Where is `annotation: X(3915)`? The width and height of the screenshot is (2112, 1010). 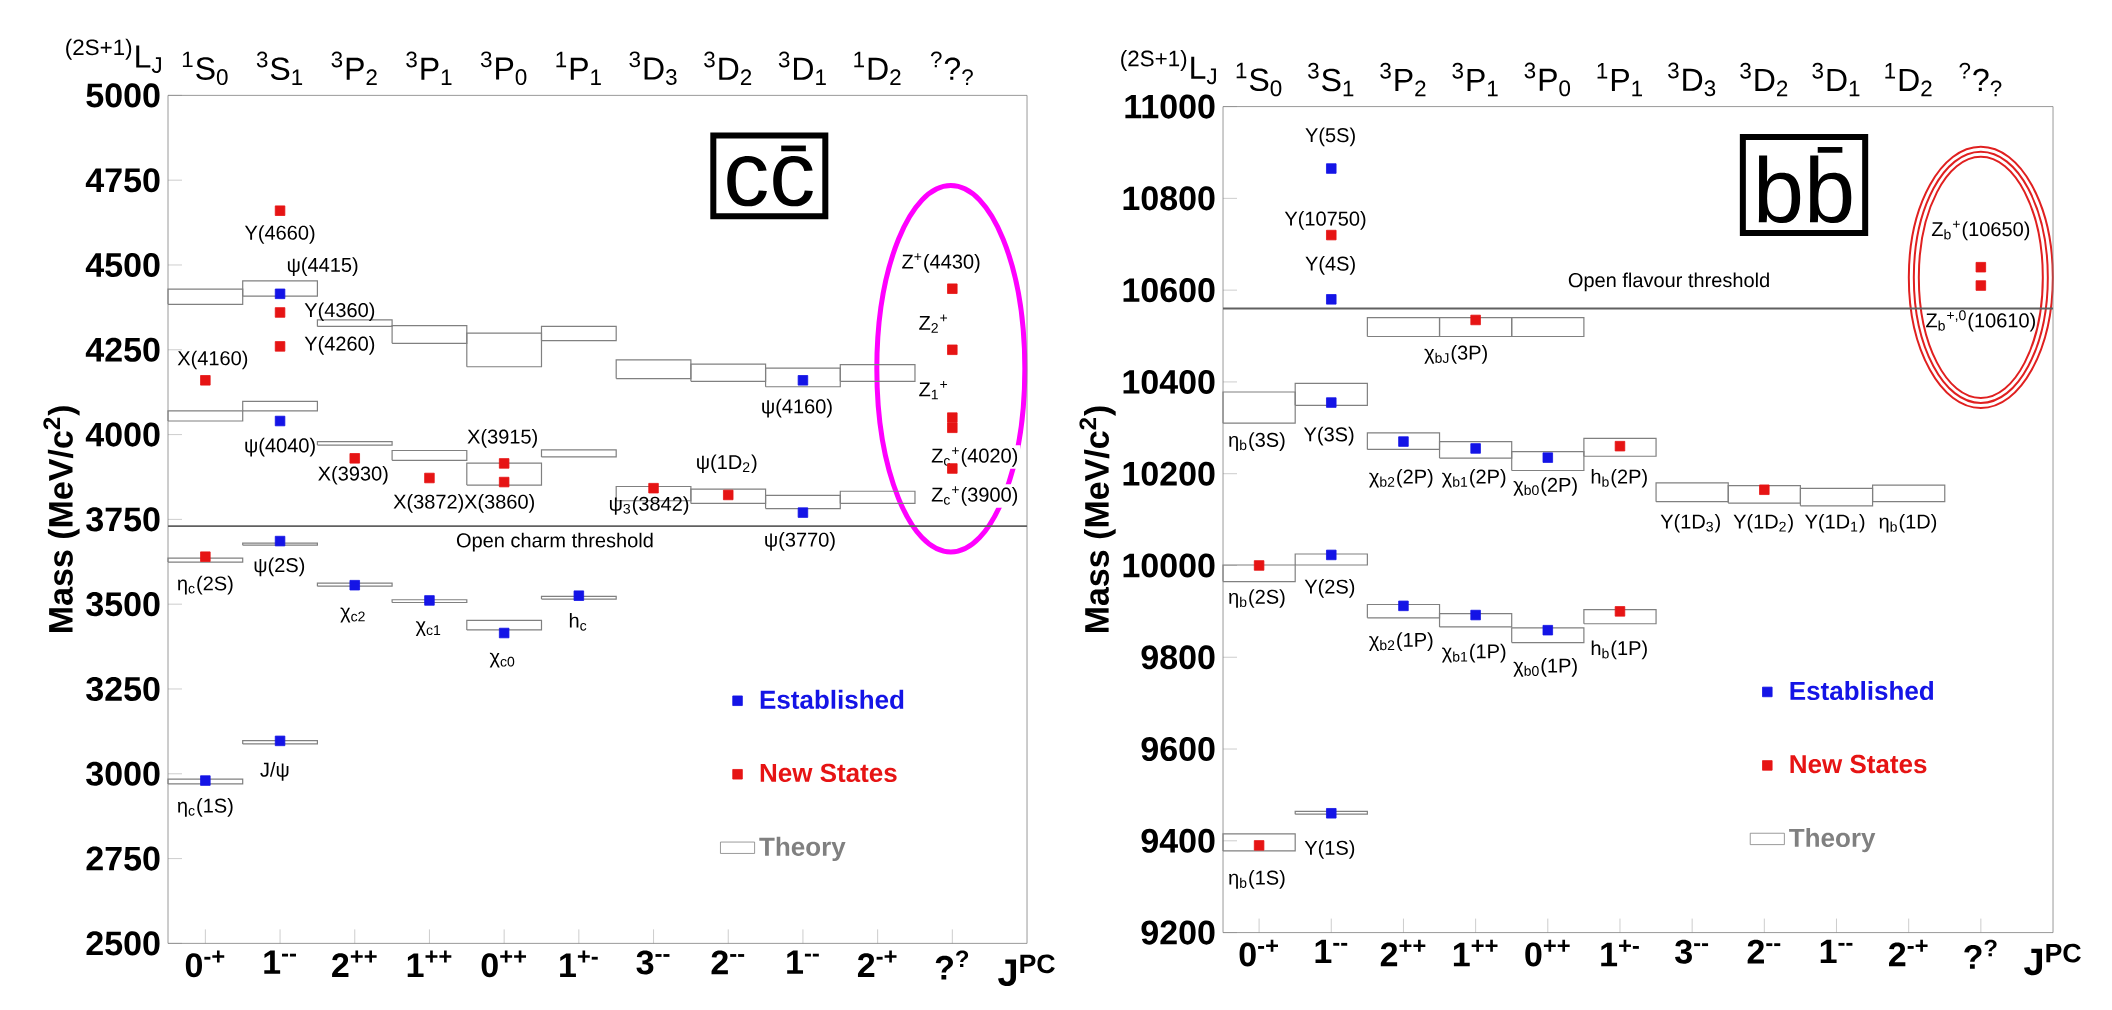 annotation: X(3915) is located at coordinates (502, 438).